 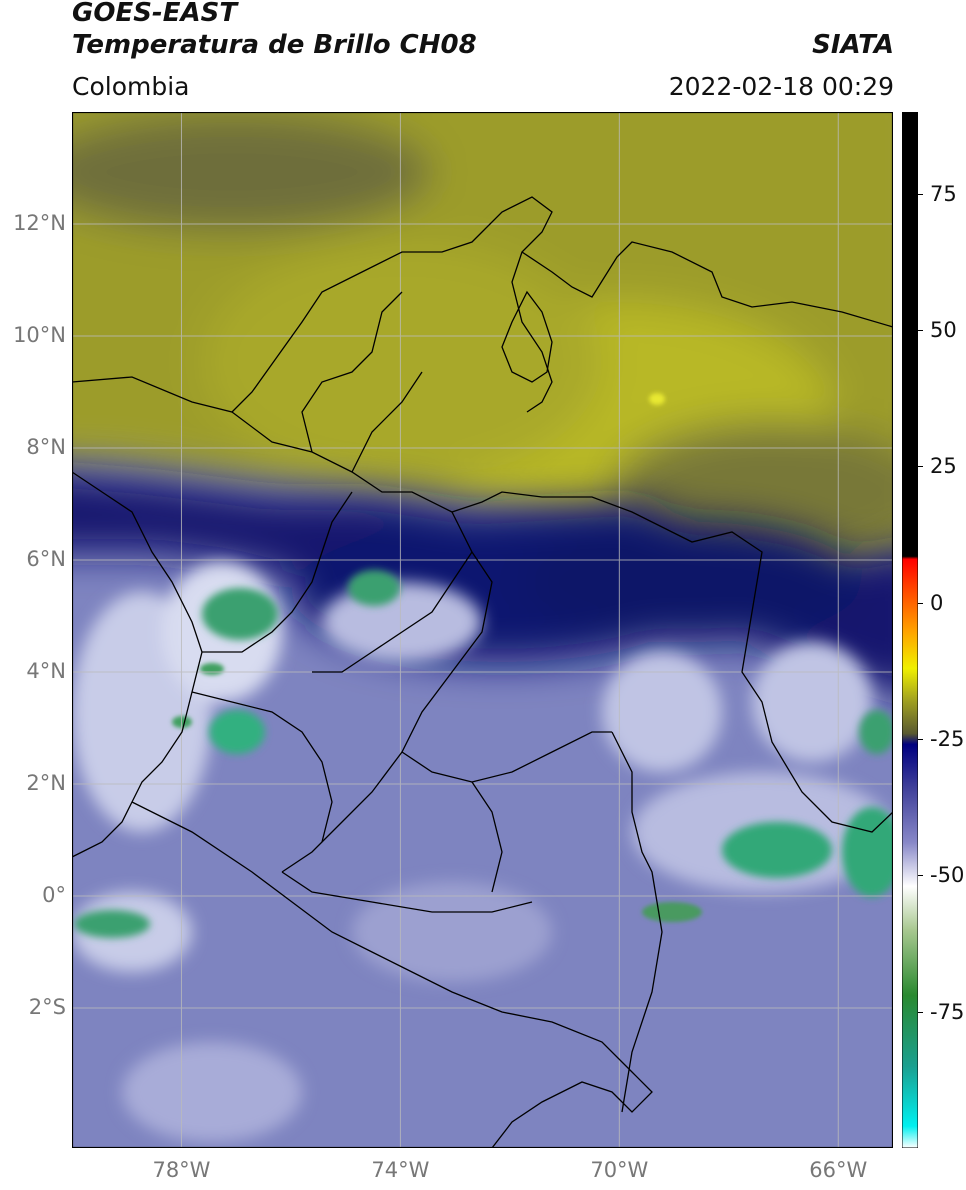 I want to click on colorbar-canvas, so click(x=910, y=630).